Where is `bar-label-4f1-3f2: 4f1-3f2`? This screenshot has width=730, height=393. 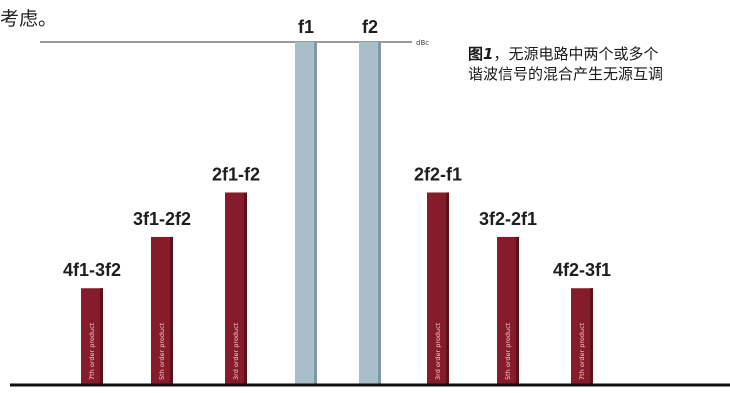 bar-label-4f1-3f2: 4f1-3f2 is located at coordinates (92, 270).